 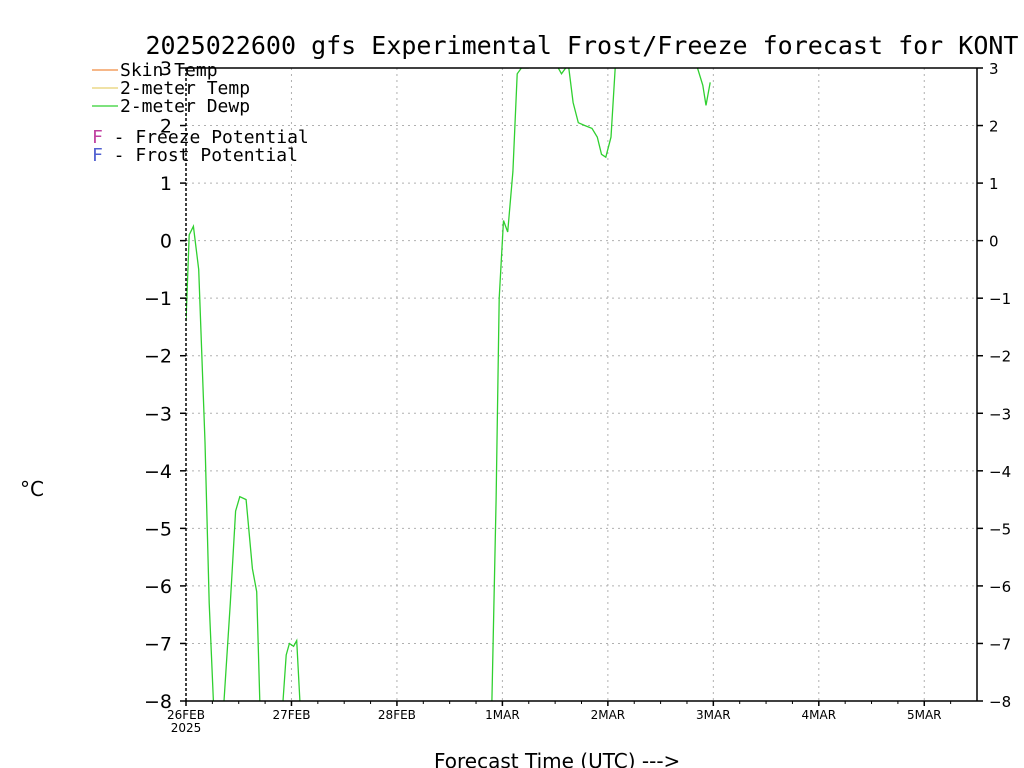 I want to click on y-tick-label-left: −8, so click(x=158, y=702).